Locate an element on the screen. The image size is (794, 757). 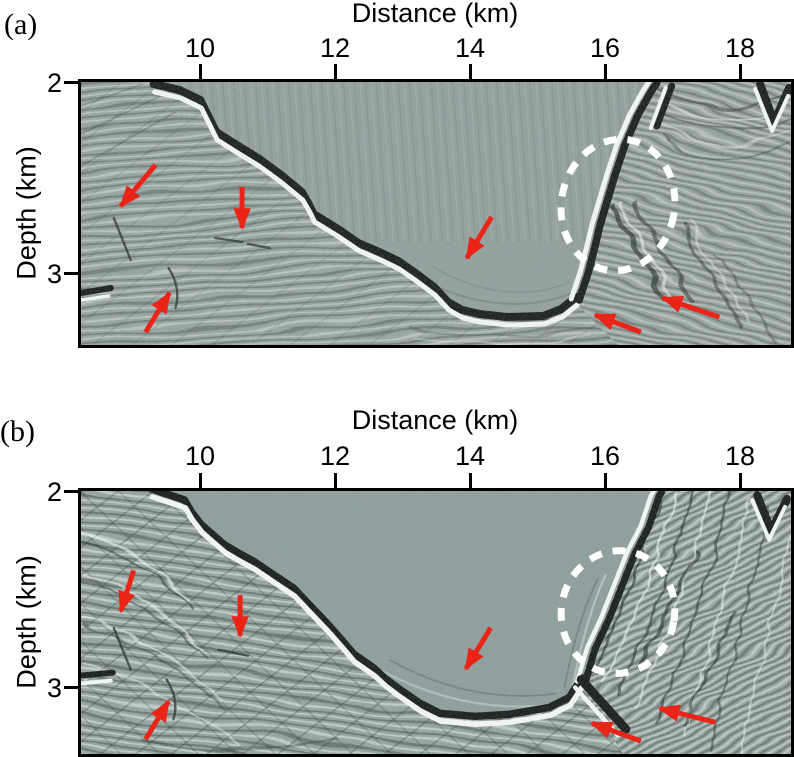
panel-b-xtick-18: 18 is located at coordinates (740, 456).